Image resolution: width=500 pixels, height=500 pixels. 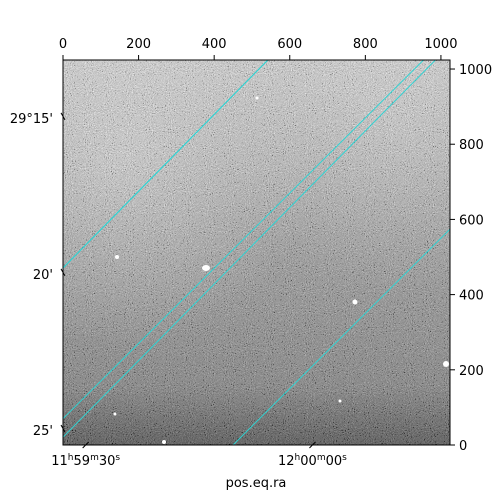 What do you see at coordinates (471, 145) in the screenshot?
I see `y-tick-label: 800` at bounding box center [471, 145].